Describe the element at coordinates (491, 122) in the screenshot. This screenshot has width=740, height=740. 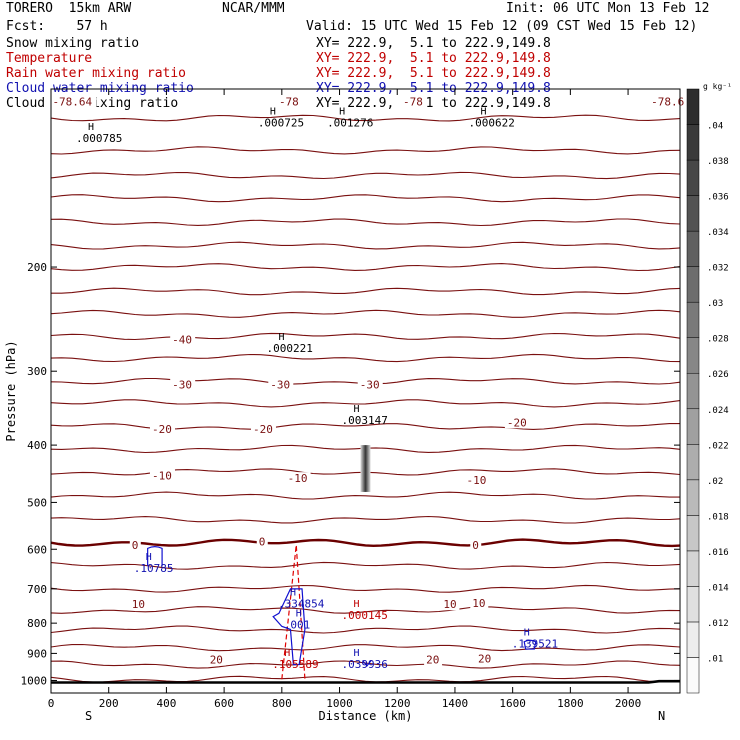
I see `maximum-value: .000622` at that location.